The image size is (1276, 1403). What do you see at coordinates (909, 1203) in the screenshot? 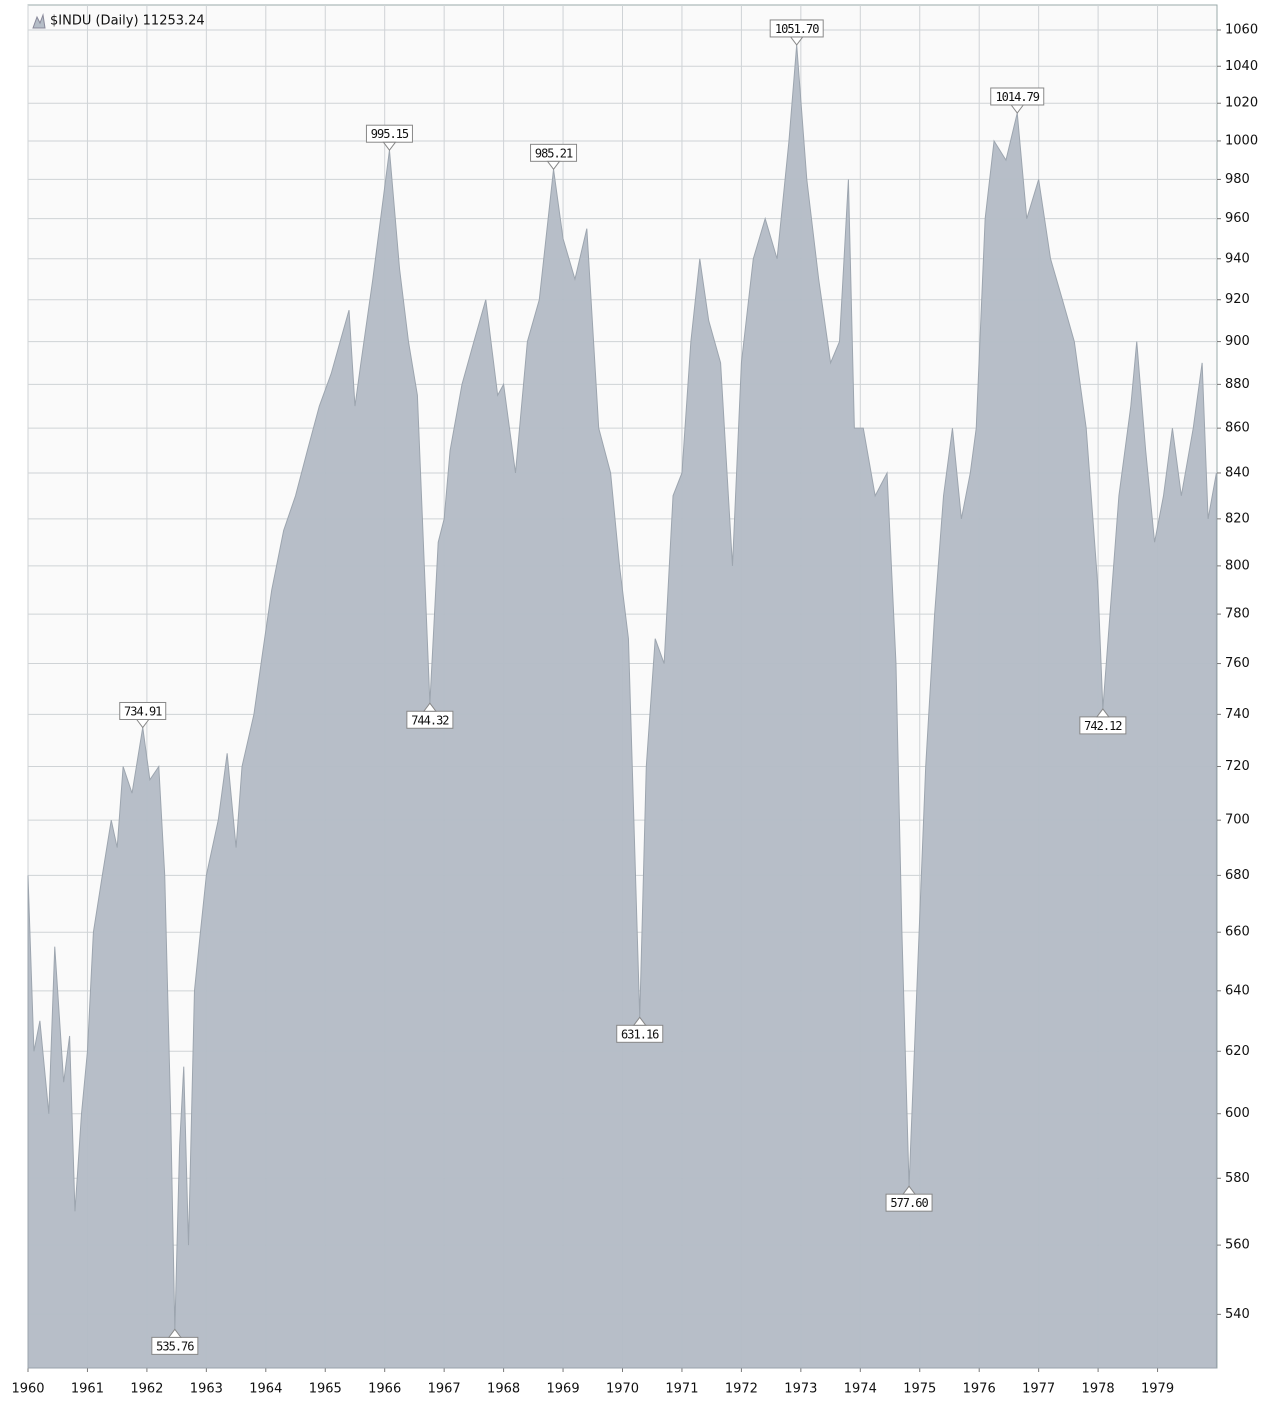
I see `annotation-label: 577.60` at bounding box center [909, 1203].